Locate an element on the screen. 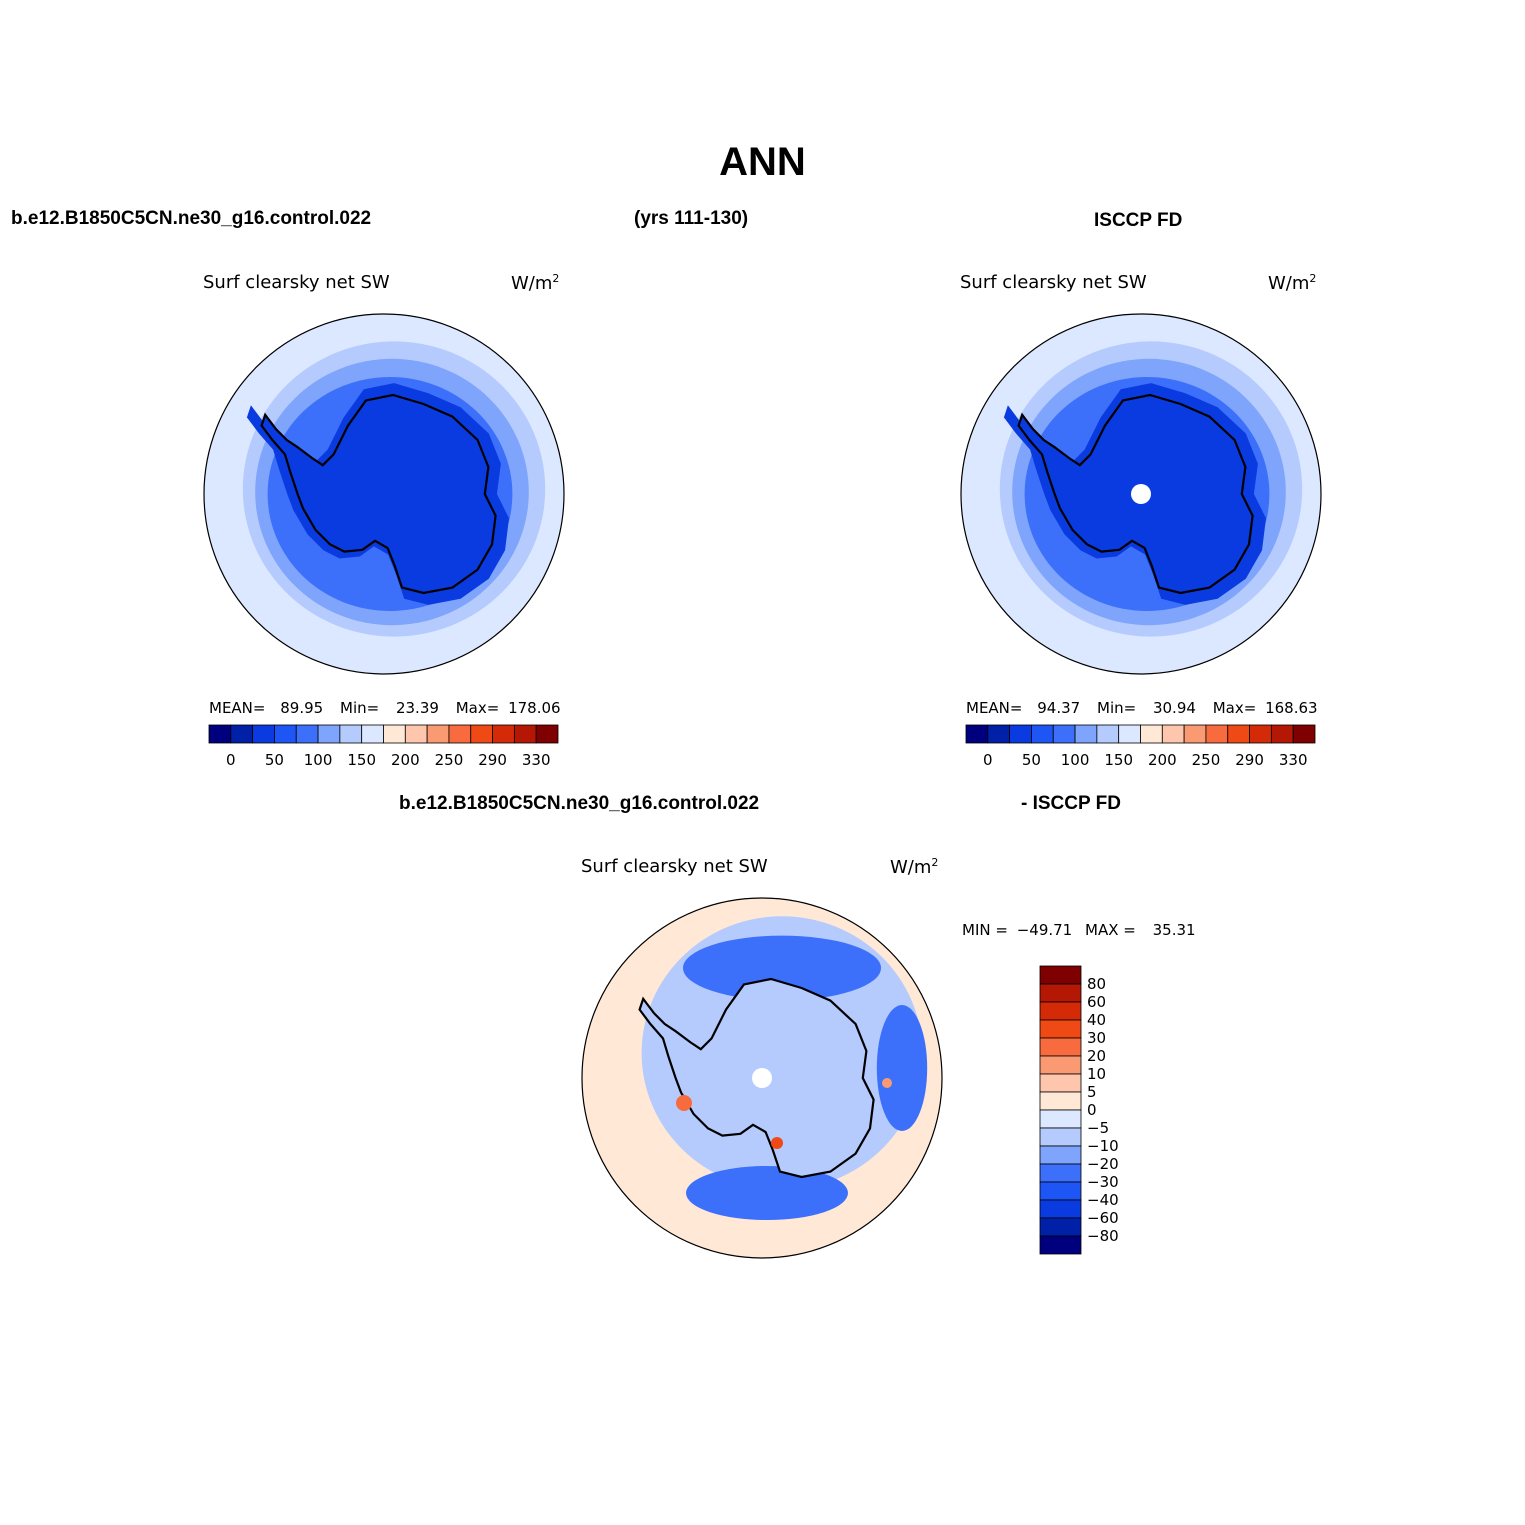 This screenshot has height=1525, width=1525. panel2-colorbar-tick-label: 250 is located at coordinates (1206, 760).